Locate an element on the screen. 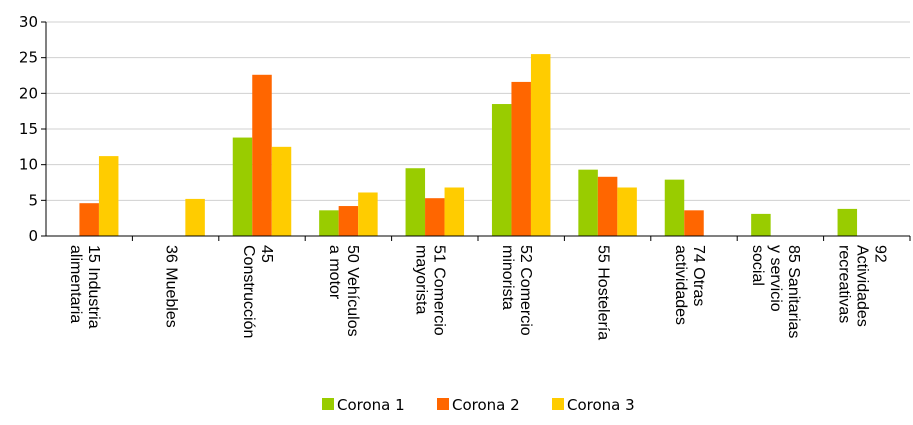  legend-label: Corona 3 is located at coordinates (601, 405).